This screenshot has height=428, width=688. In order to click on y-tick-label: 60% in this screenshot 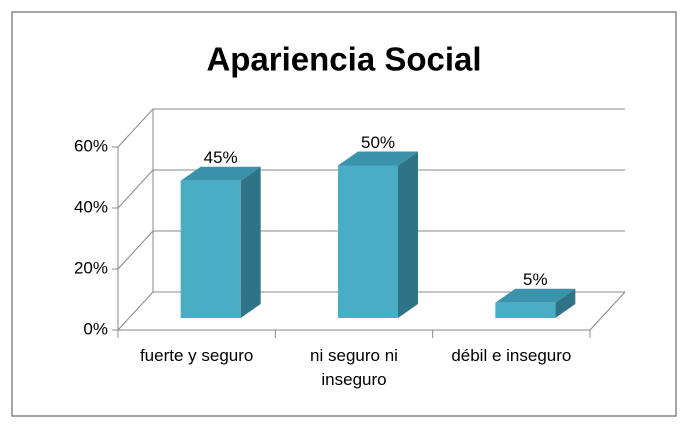, I will do `click(91, 145)`.